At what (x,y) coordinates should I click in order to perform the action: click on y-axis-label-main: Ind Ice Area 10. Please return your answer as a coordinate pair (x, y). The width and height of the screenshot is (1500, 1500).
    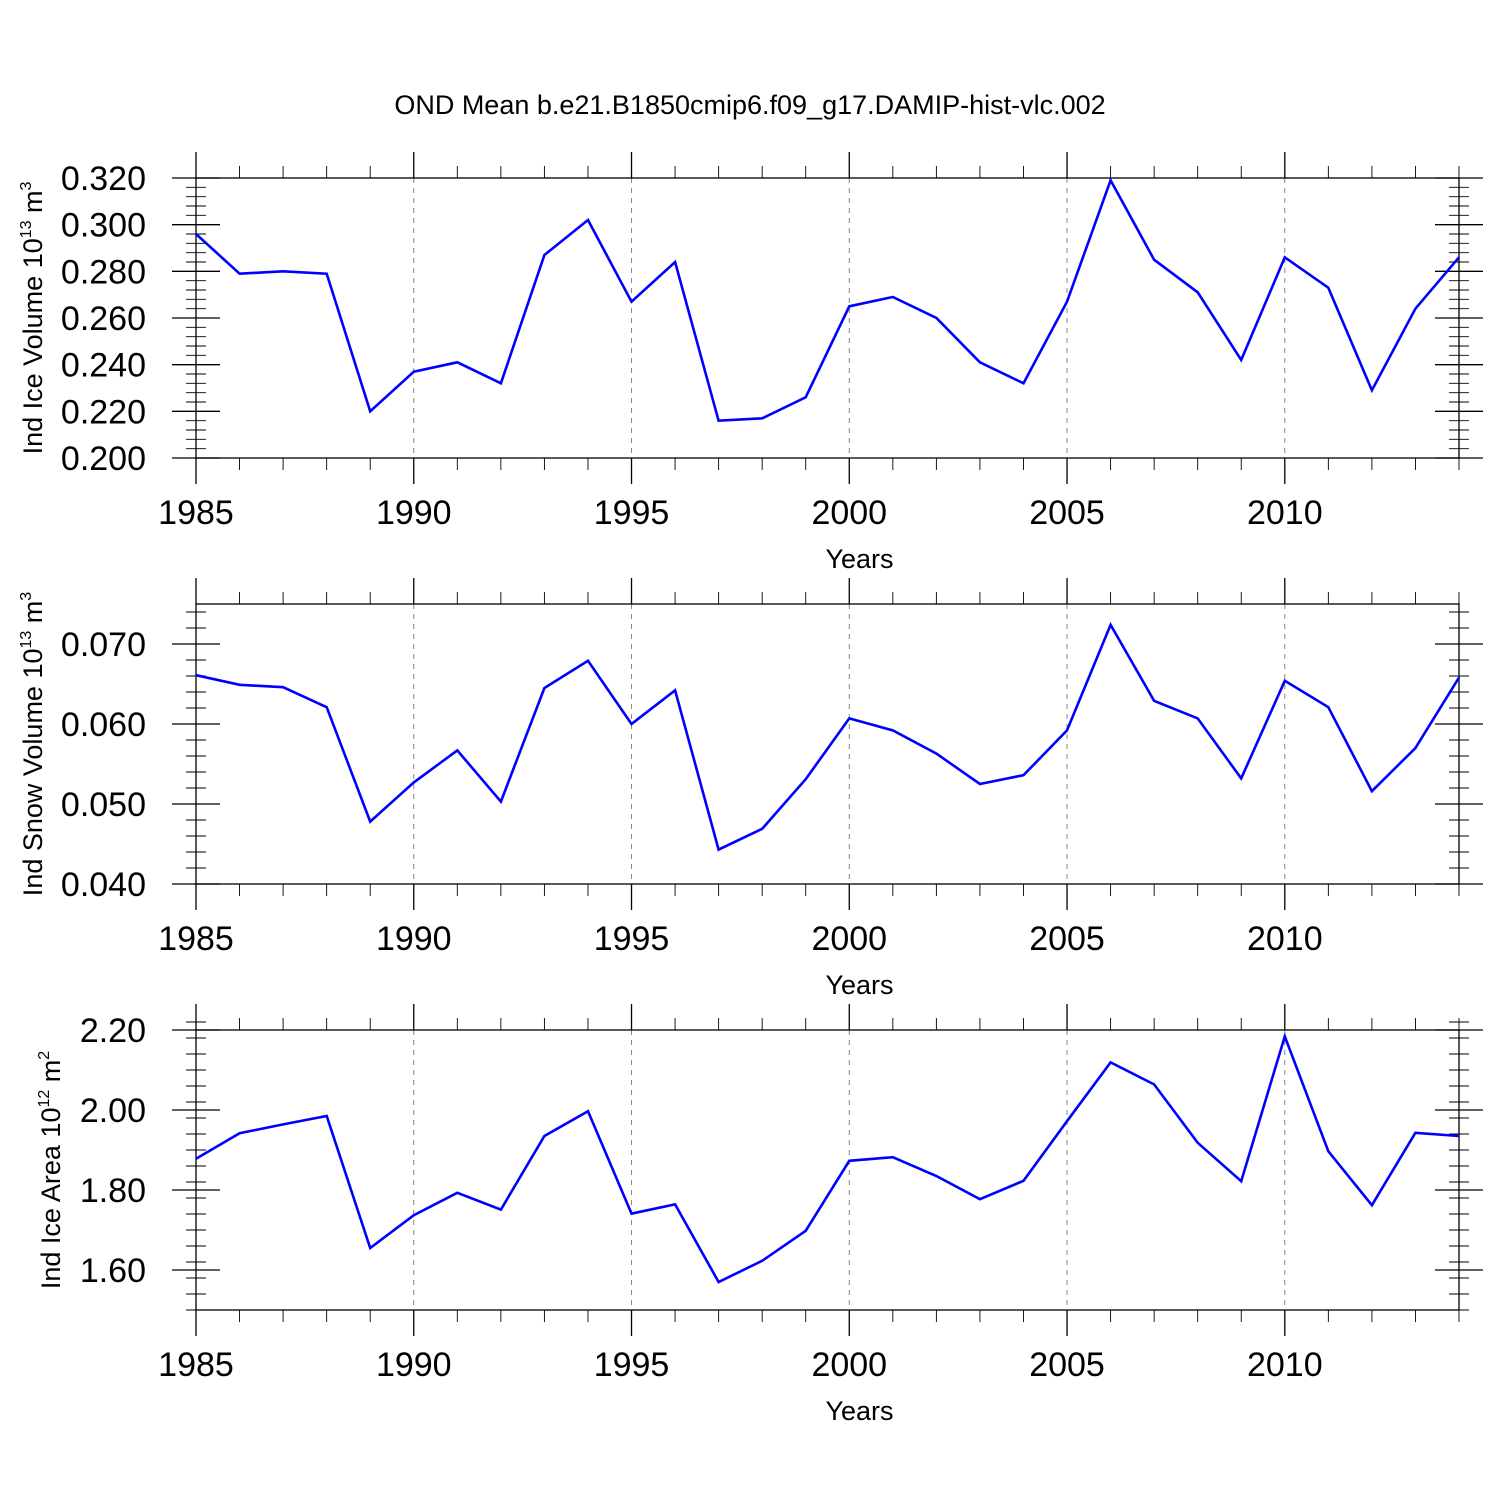
    Looking at the image, I should click on (51, 1199).